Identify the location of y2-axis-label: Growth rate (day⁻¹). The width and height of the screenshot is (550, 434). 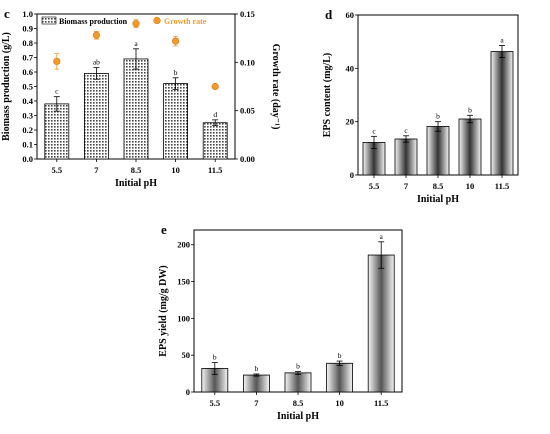
(275, 87).